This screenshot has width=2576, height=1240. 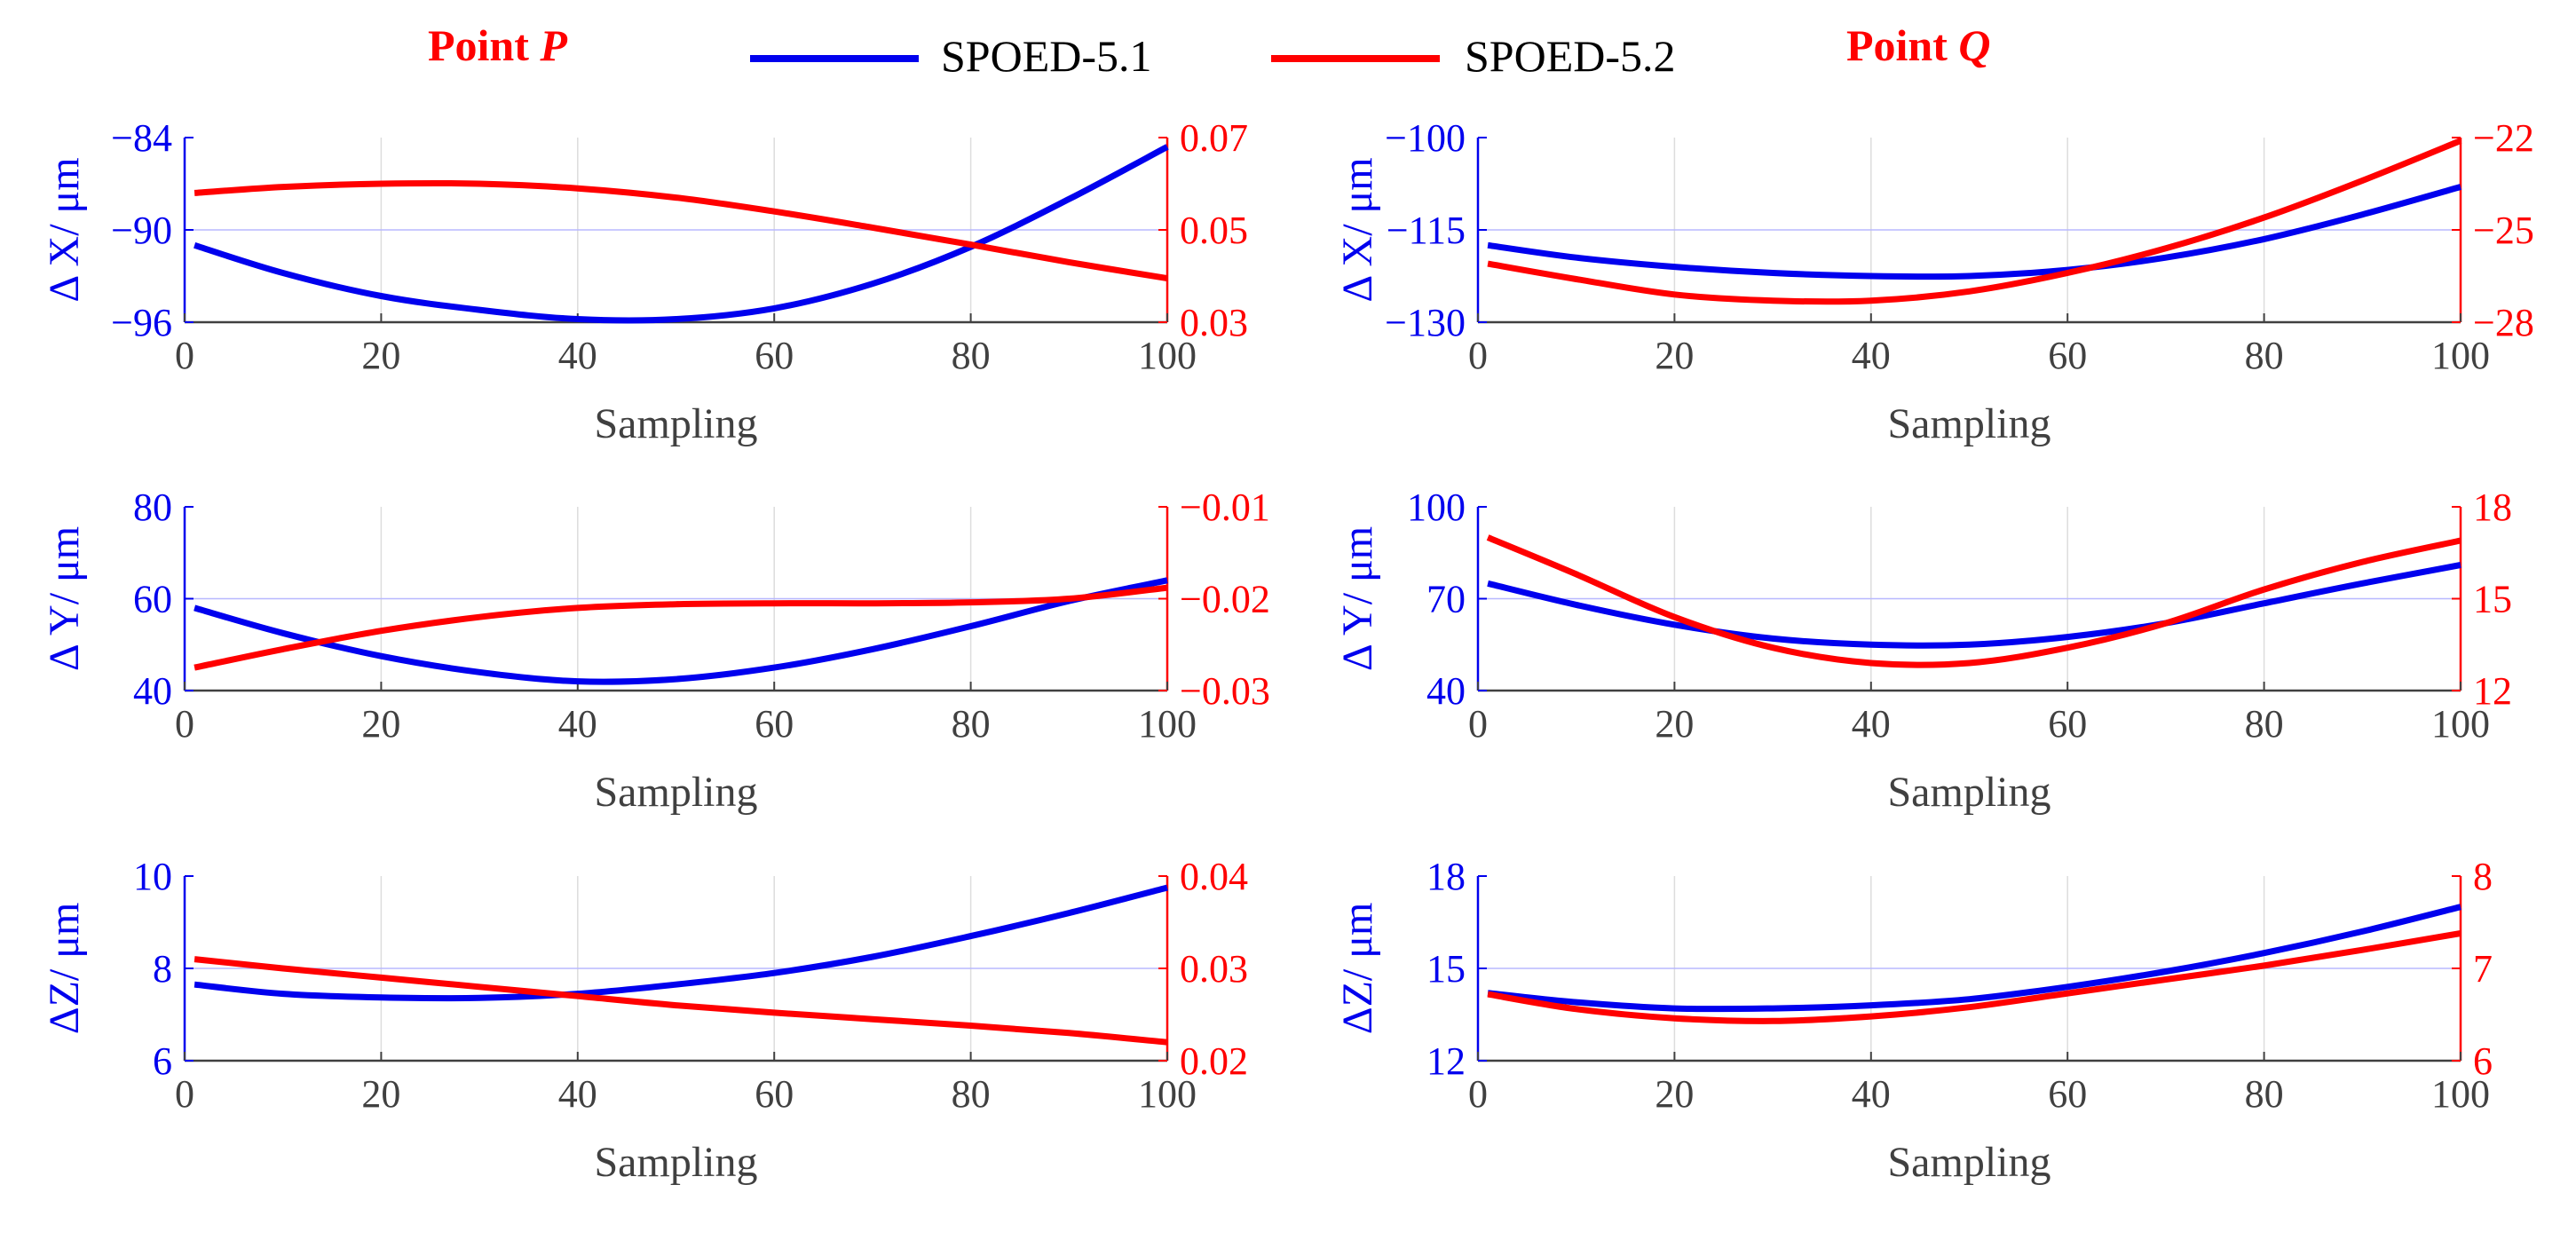 What do you see at coordinates (1902, 45) in the screenshot?
I see `title-point-q-prefix: Point` at bounding box center [1902, 45].